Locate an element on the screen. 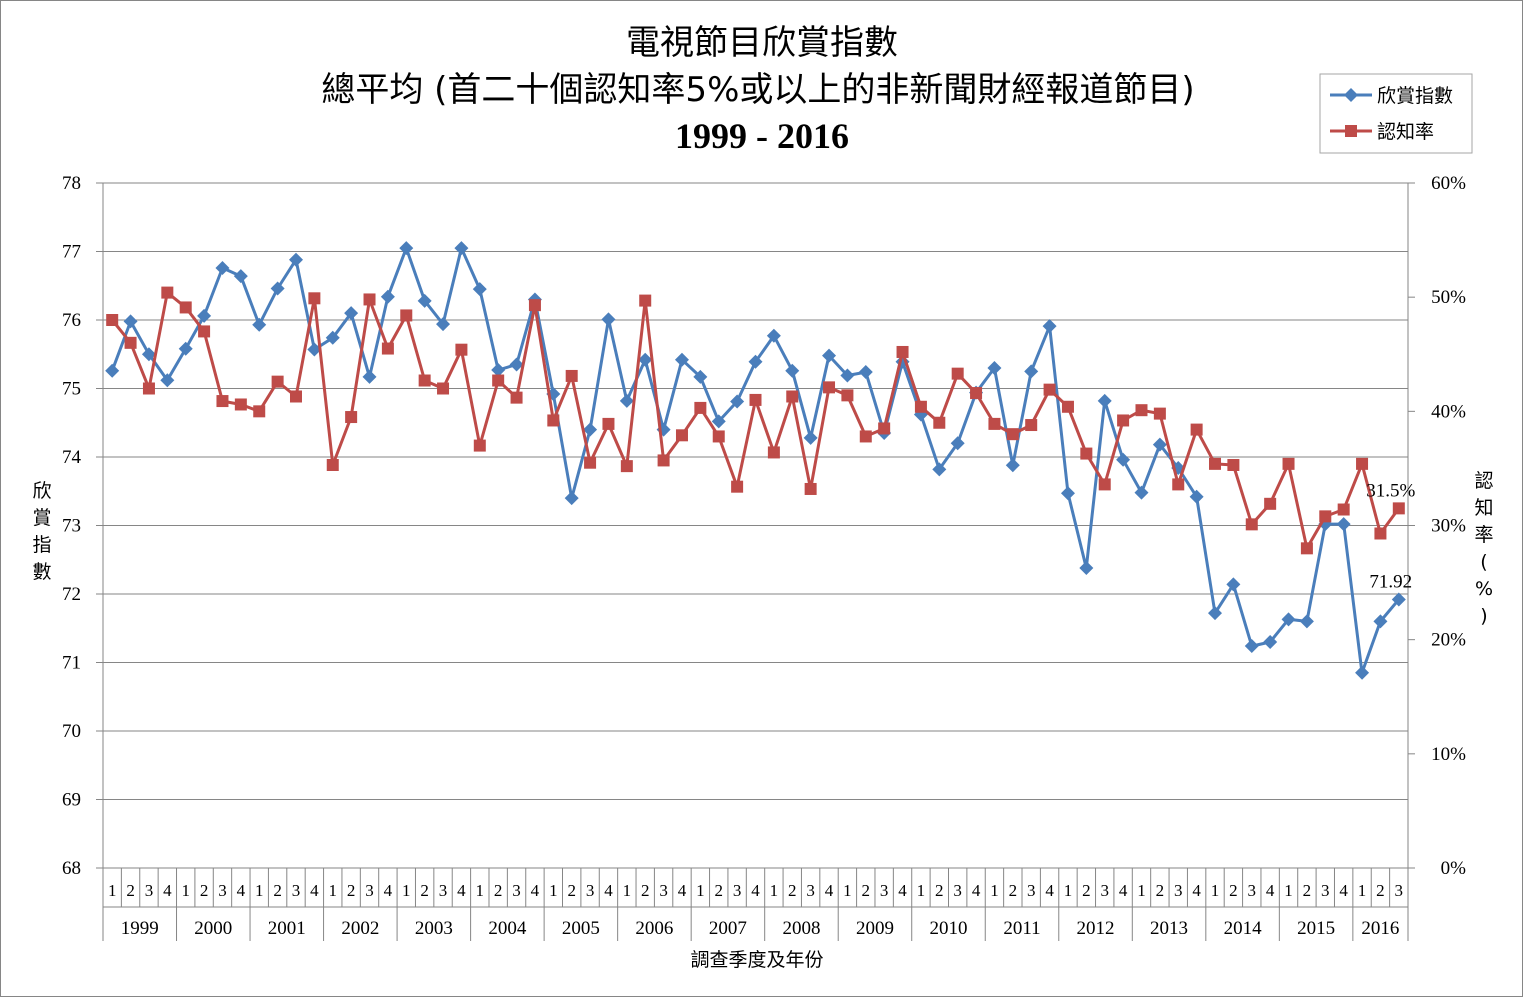 Image resolution: width=1525 pixels, height=1003 pixels. year-tick-label: 2005 is located at coordinates (581, 928).